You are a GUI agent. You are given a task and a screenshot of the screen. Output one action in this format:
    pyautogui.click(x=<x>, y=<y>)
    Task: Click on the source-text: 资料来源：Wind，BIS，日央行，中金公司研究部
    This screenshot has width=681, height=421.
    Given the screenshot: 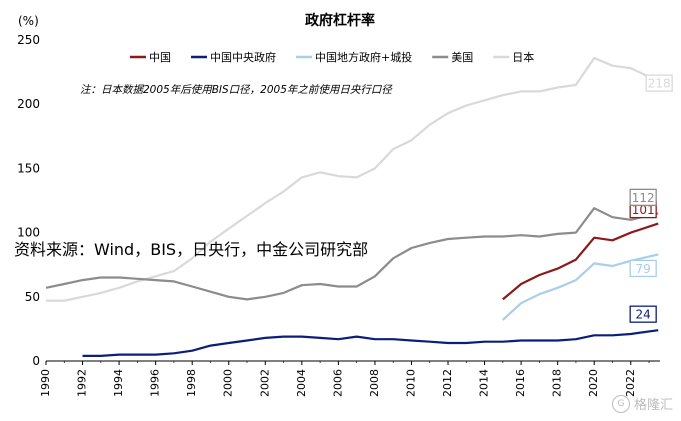 What is the action you would take?
    pyautogui.click(x=191, y=249)
    